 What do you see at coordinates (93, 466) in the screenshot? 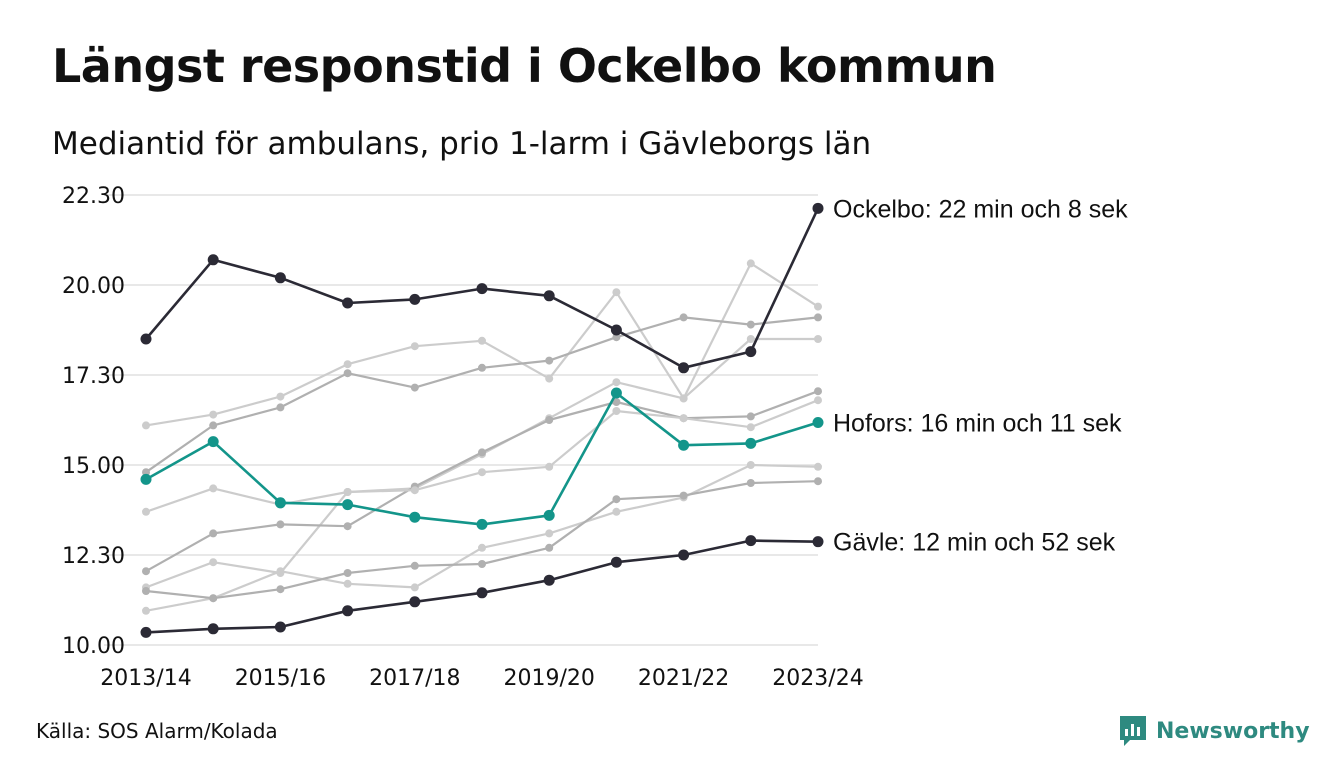
I see `y-tick-label: 15.00` at bounding box center [93, 466].